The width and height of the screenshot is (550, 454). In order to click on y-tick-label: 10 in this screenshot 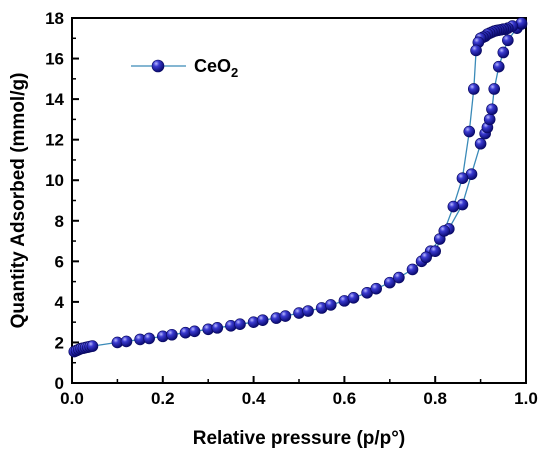, I will do `click(54, 180)`.